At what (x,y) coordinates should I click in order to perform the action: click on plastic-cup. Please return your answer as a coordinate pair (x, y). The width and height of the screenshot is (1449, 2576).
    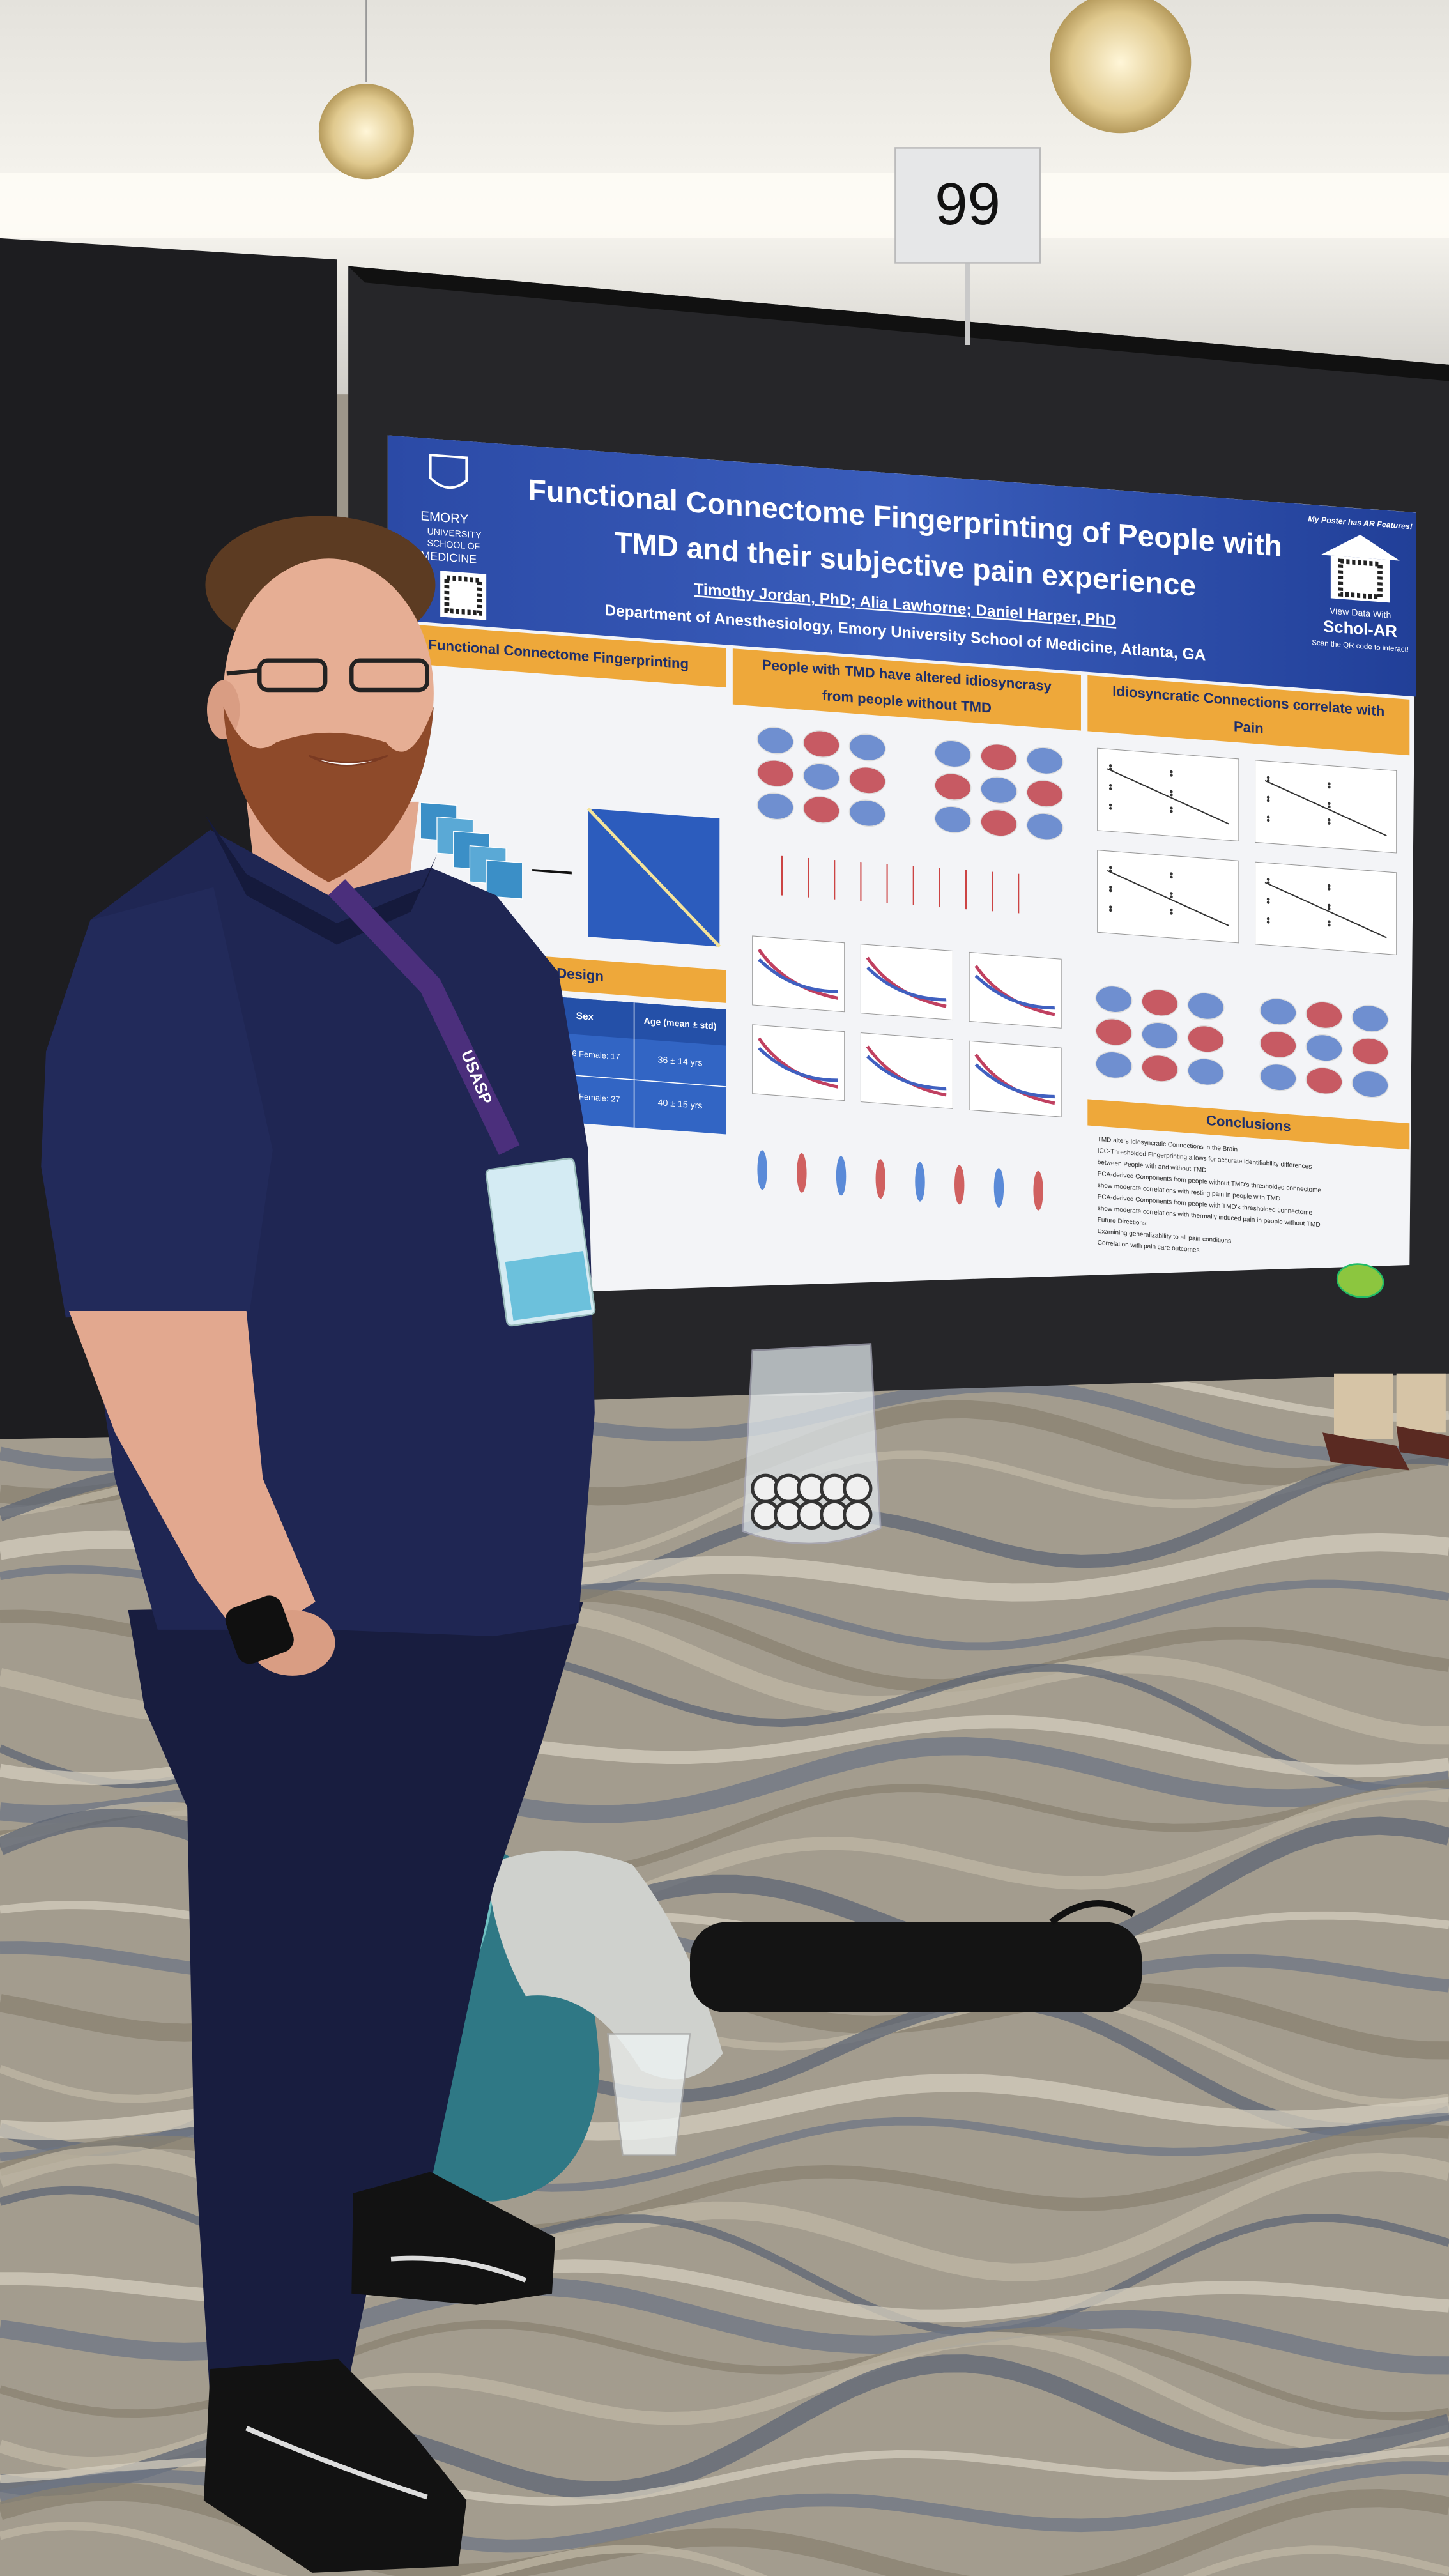
    Looking at the image, I should click on (648, 2095).